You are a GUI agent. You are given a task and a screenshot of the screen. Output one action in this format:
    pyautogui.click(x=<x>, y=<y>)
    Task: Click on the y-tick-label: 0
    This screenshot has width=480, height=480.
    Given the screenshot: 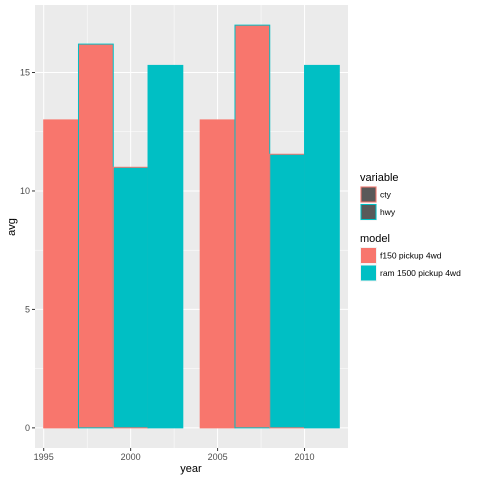 What is the action you would take?
    pyautogui.click(x=27, y=428)
    